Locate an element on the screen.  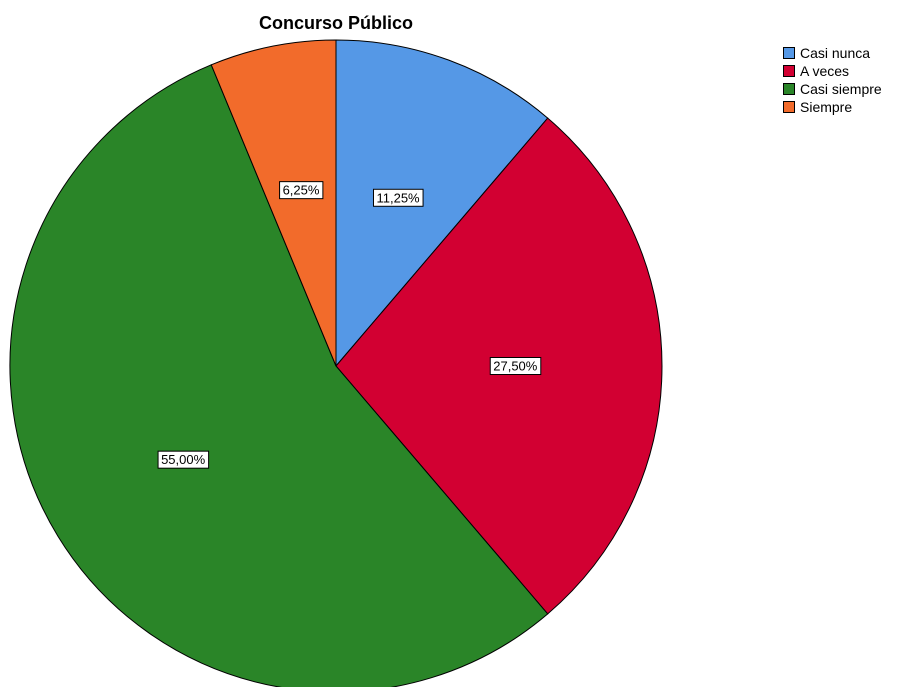
legend: Casi nunca A veces Casi siempre Siempre is located at coordinates (832, 80).